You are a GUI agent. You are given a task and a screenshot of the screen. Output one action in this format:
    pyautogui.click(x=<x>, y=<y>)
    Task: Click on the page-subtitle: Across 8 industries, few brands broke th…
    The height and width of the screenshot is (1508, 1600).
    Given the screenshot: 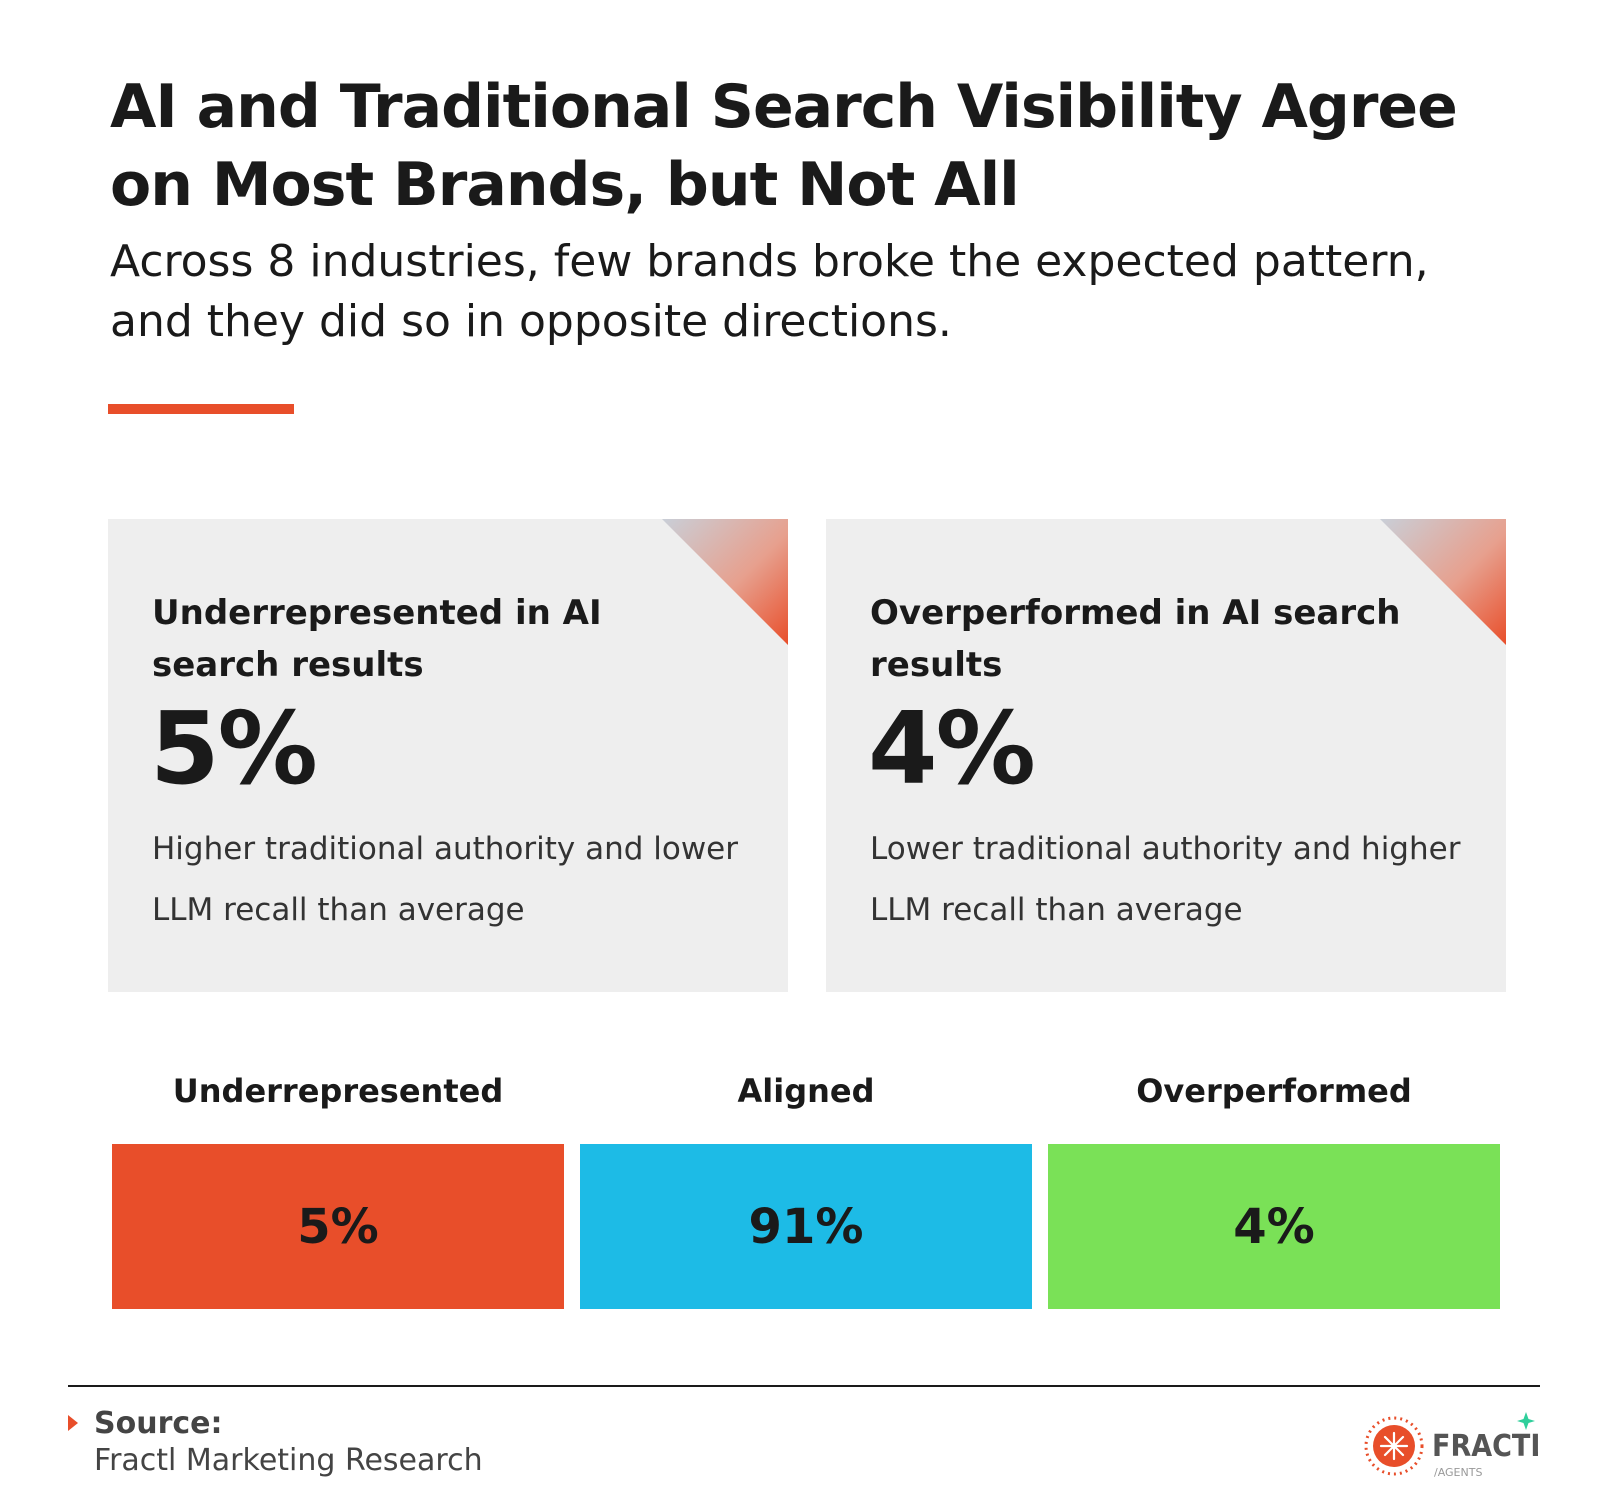 What is the action you would take?
    pyautogui.click(x=769, y=291)
    